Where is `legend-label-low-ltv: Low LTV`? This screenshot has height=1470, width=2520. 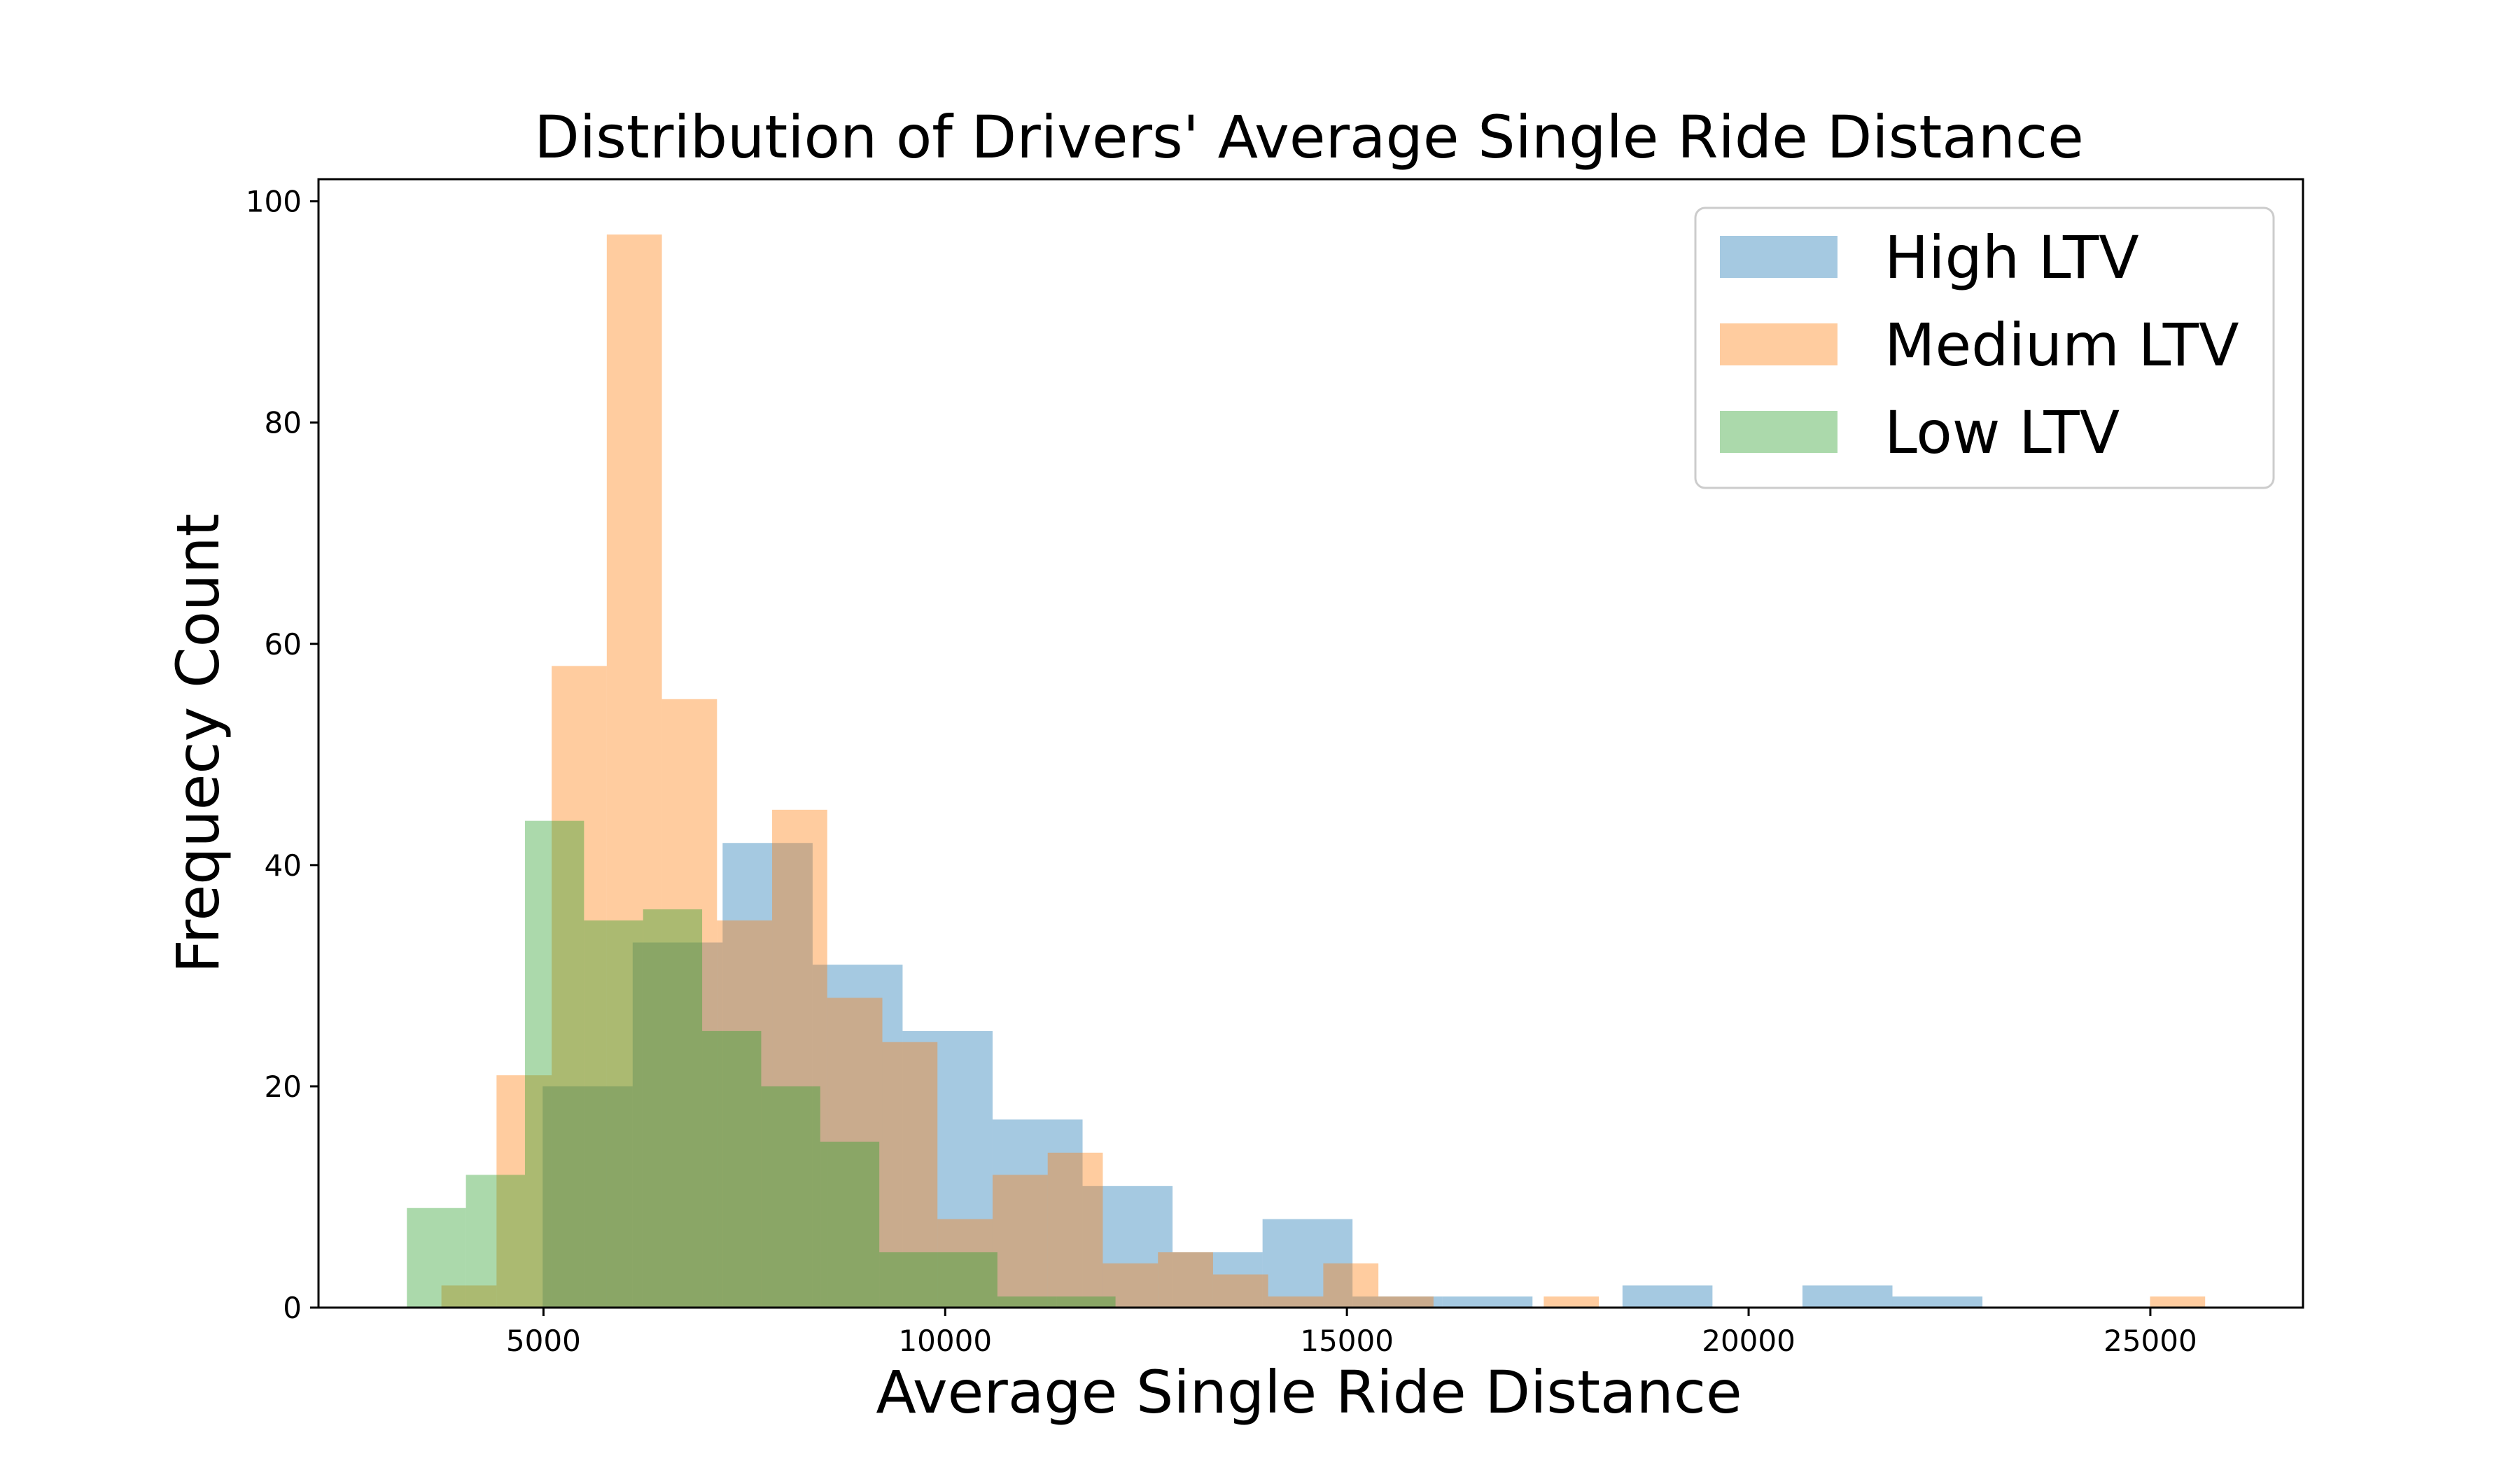 legend-label-low-ltv: Low LTV is located at coordinates (2002, 432).